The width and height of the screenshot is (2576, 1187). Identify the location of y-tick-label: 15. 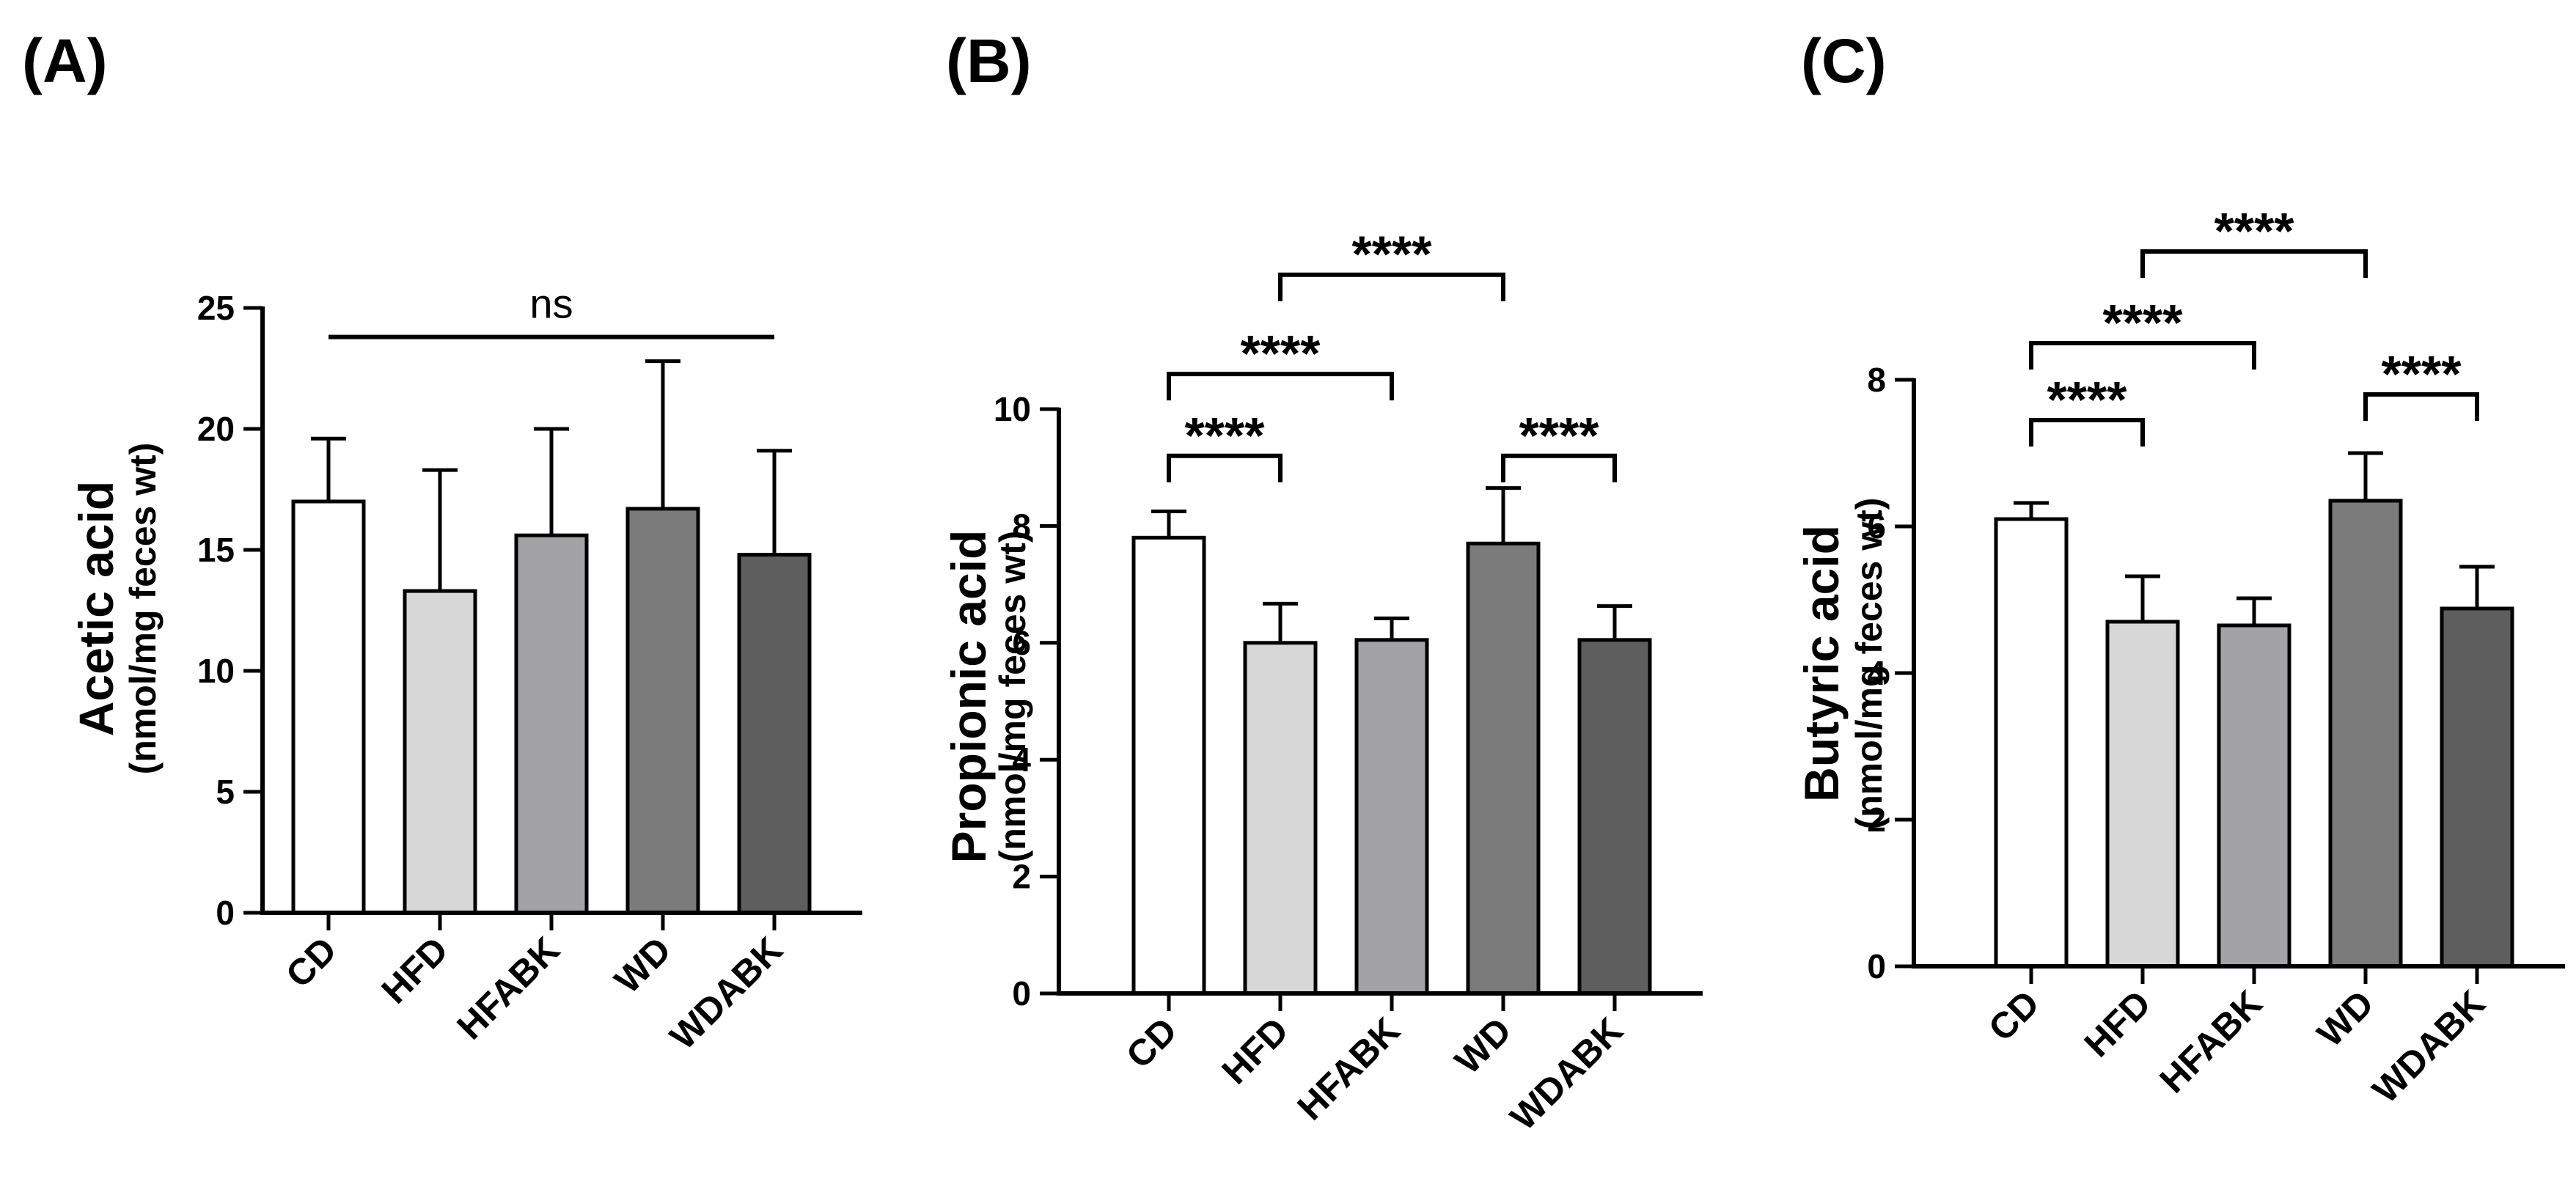
(216, 550).